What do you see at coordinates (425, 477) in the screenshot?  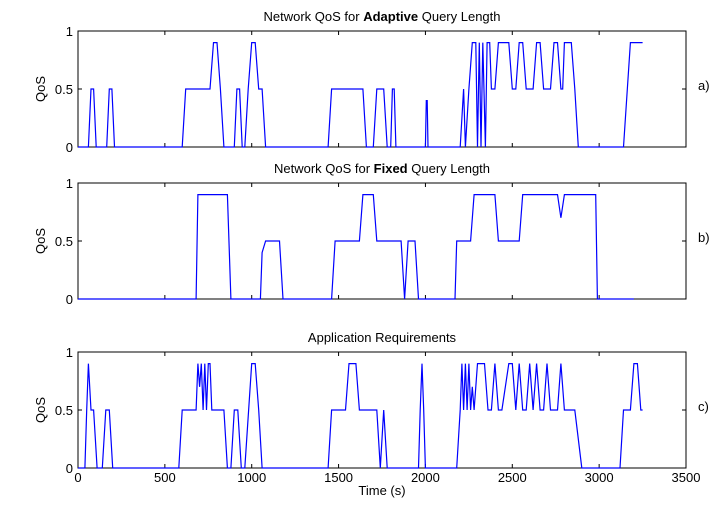 I see `x-tick-label: 2000` at bounding box center [425, 477].